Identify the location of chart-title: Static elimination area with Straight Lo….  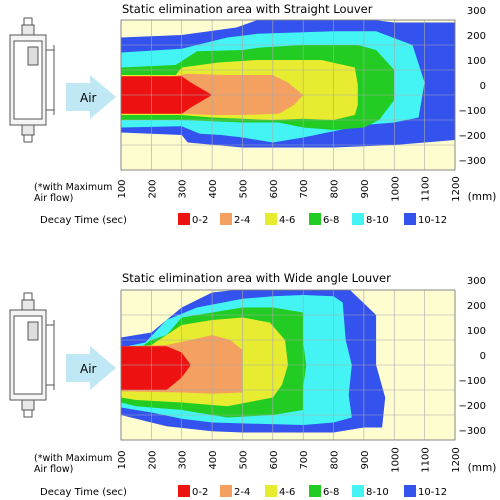
(247, 9).